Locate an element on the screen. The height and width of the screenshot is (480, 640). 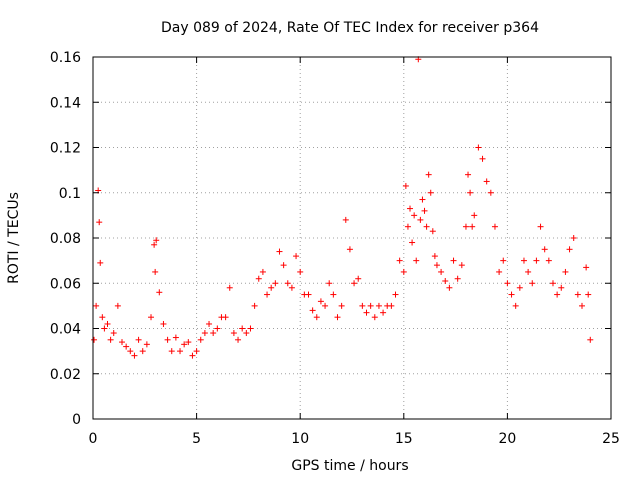
y-tick-label: 0.08 is located at coordinates (65, 239).